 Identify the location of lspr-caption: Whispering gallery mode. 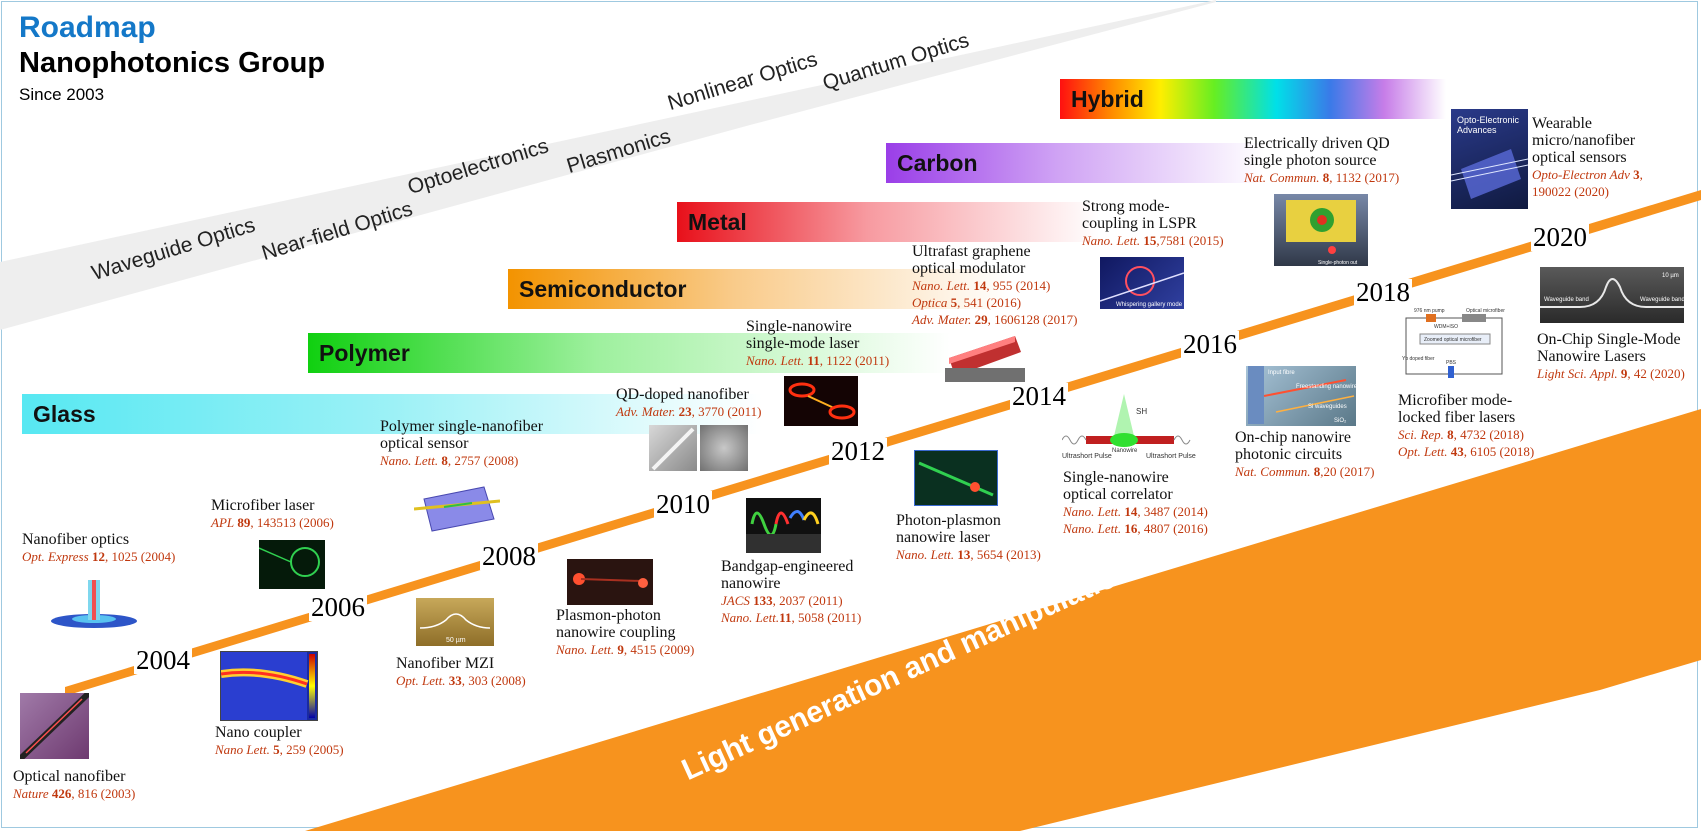
(1149, 305).